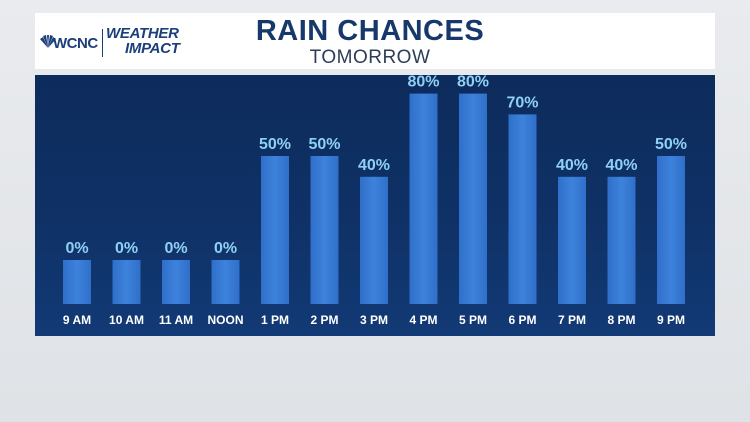 The height and width of the screenshot is (422, 750). I want to click on bar-6-pm, so click(522, 209).